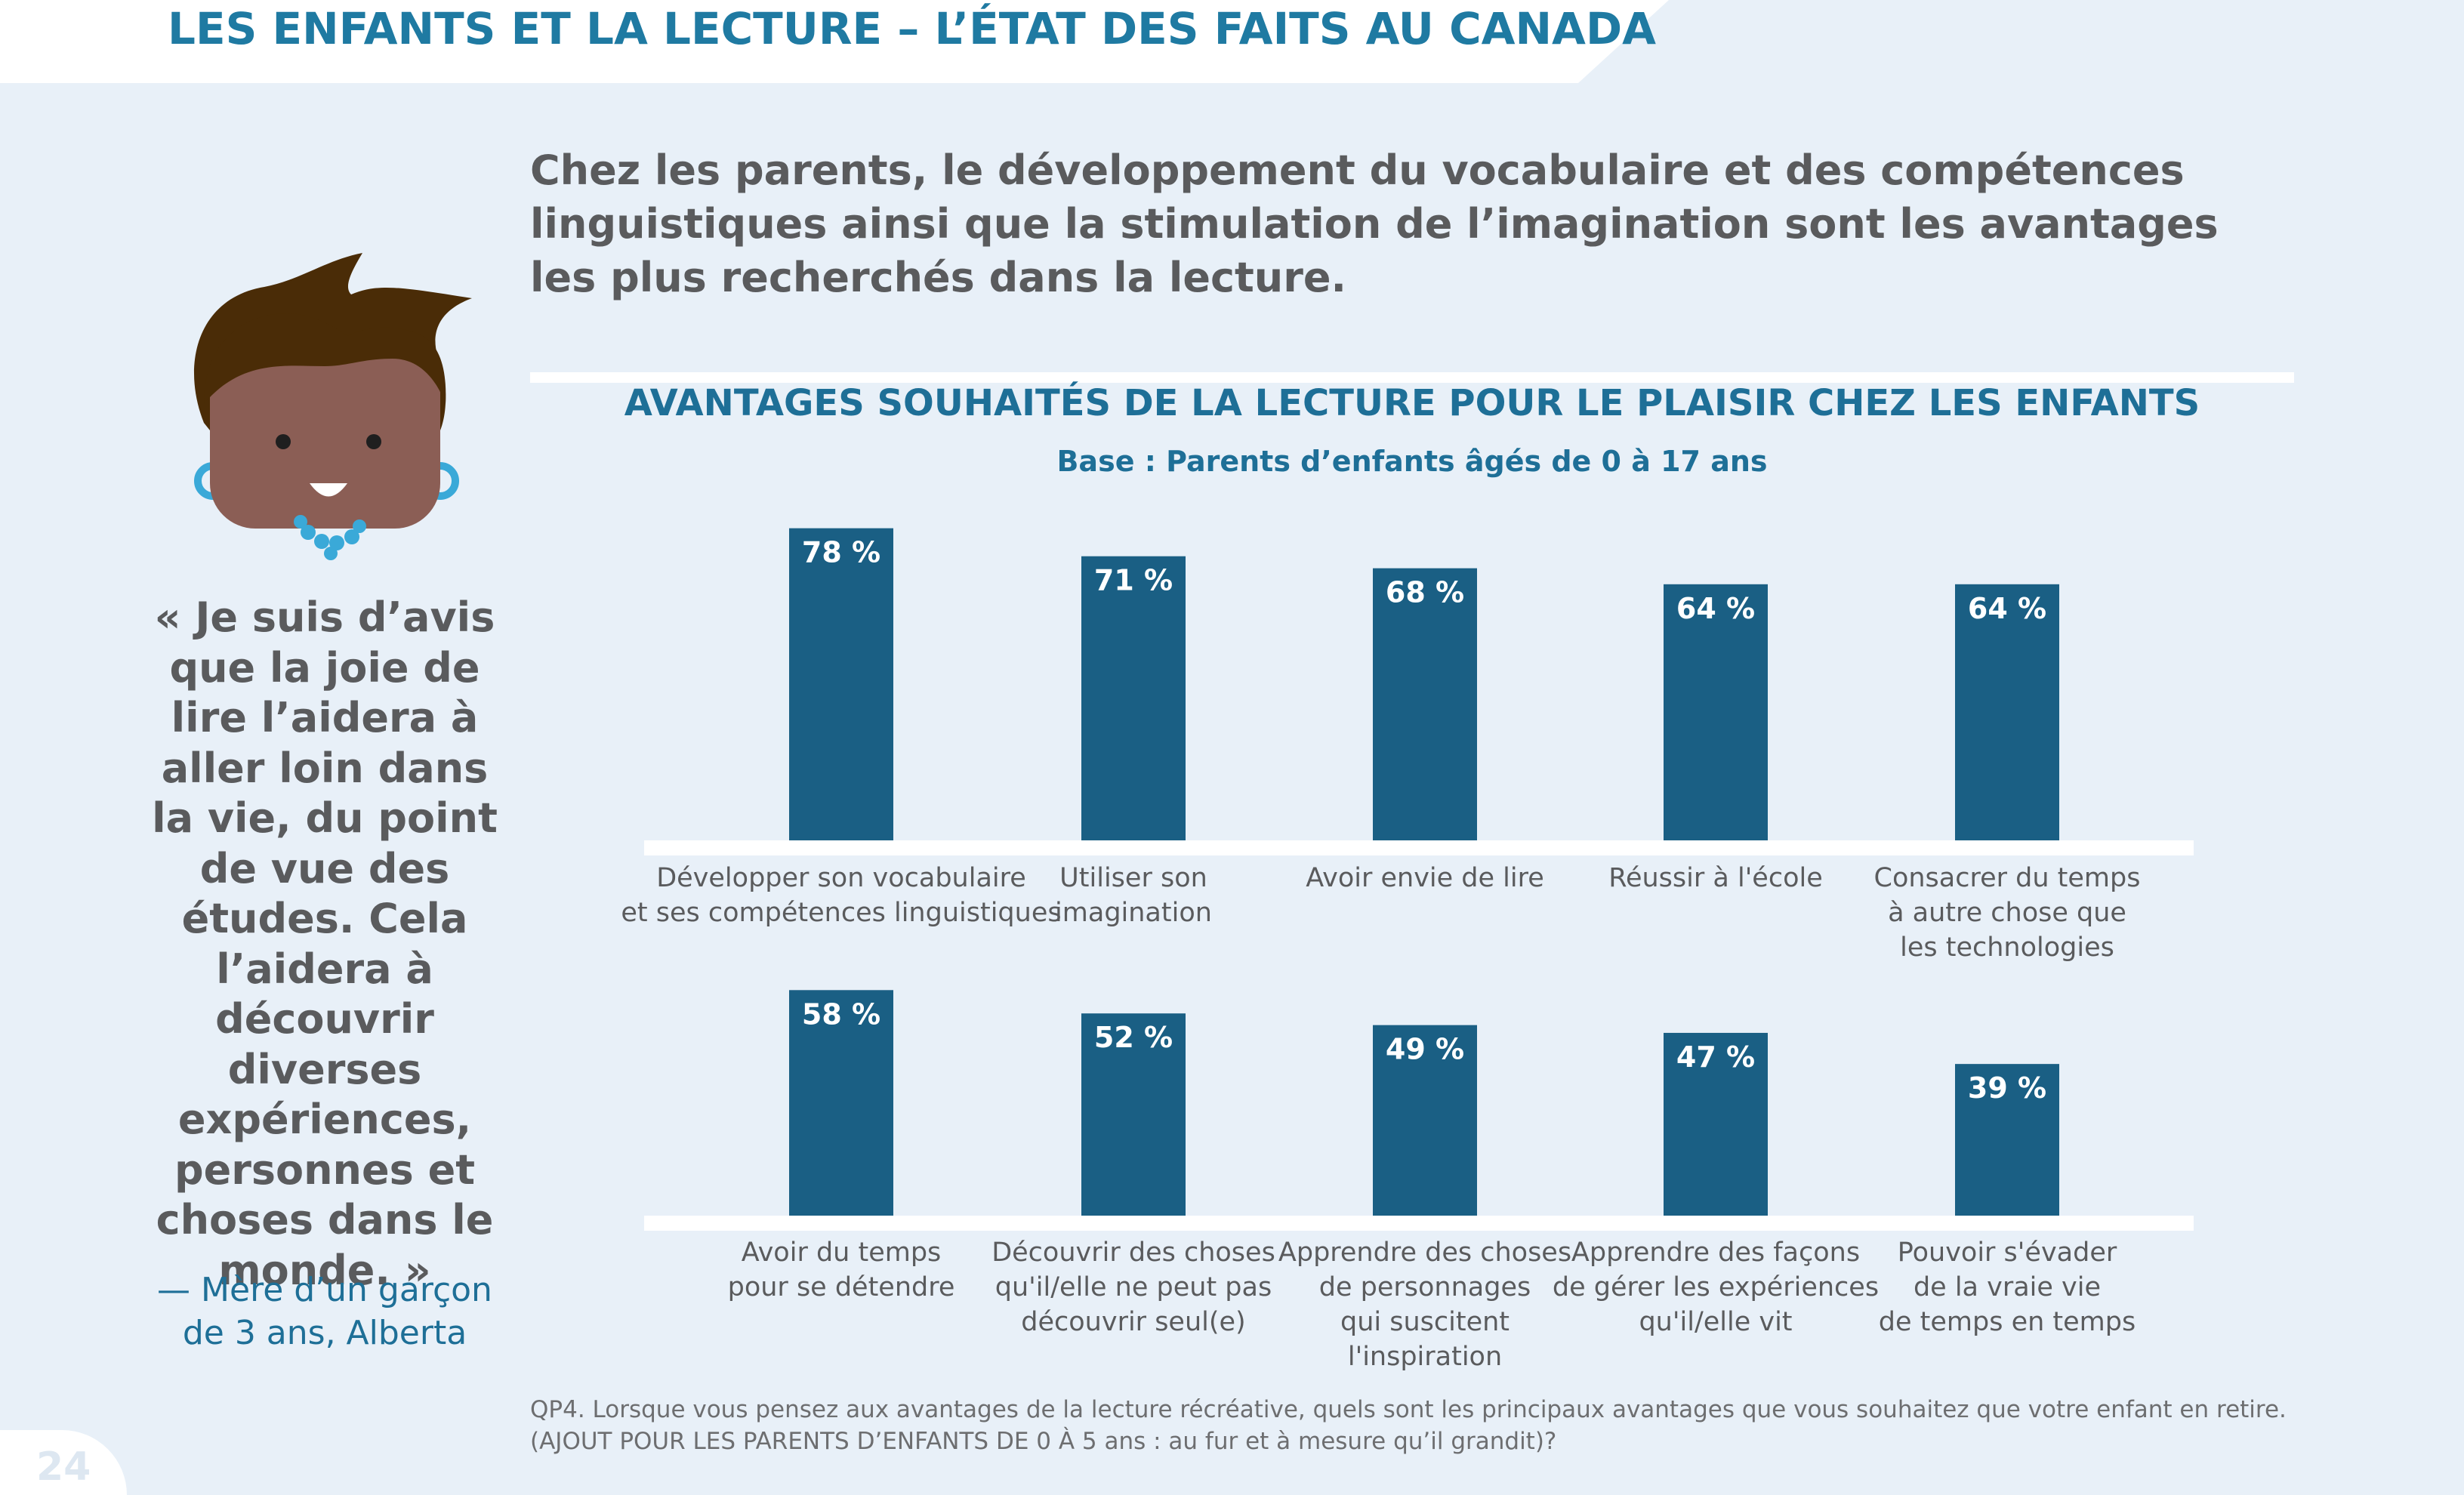  Describe the element at coordinates (1425, 1049) in the screenshot. I see `value-label-row2-3: 49 %` at that location.